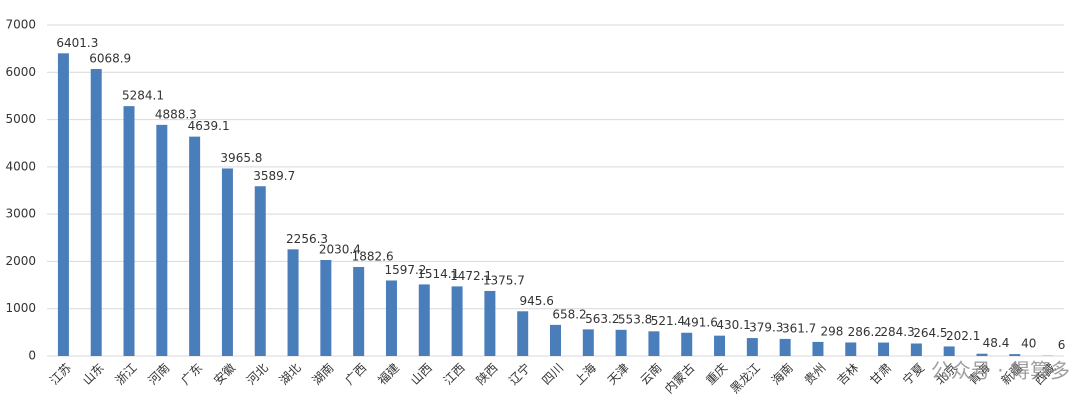 The image size is (1080, 411). Describe the element at coordinates (831, 331) in the screenshot. I see `value-label: 298` at that location.